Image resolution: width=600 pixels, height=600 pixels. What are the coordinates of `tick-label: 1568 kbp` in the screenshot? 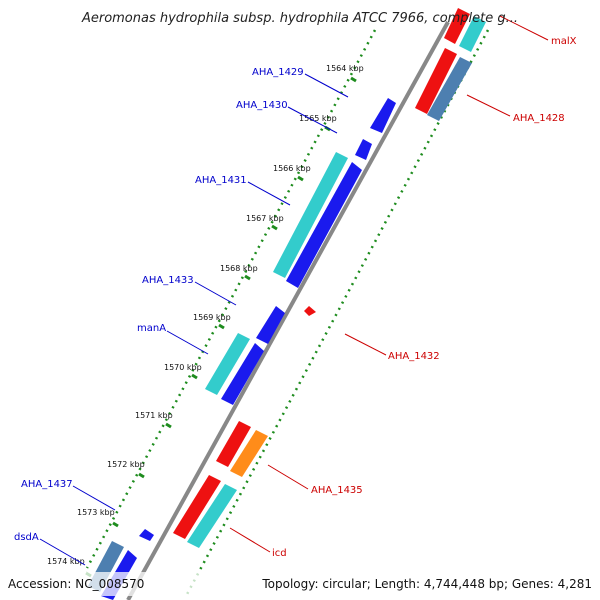 It's located at (239, 268).